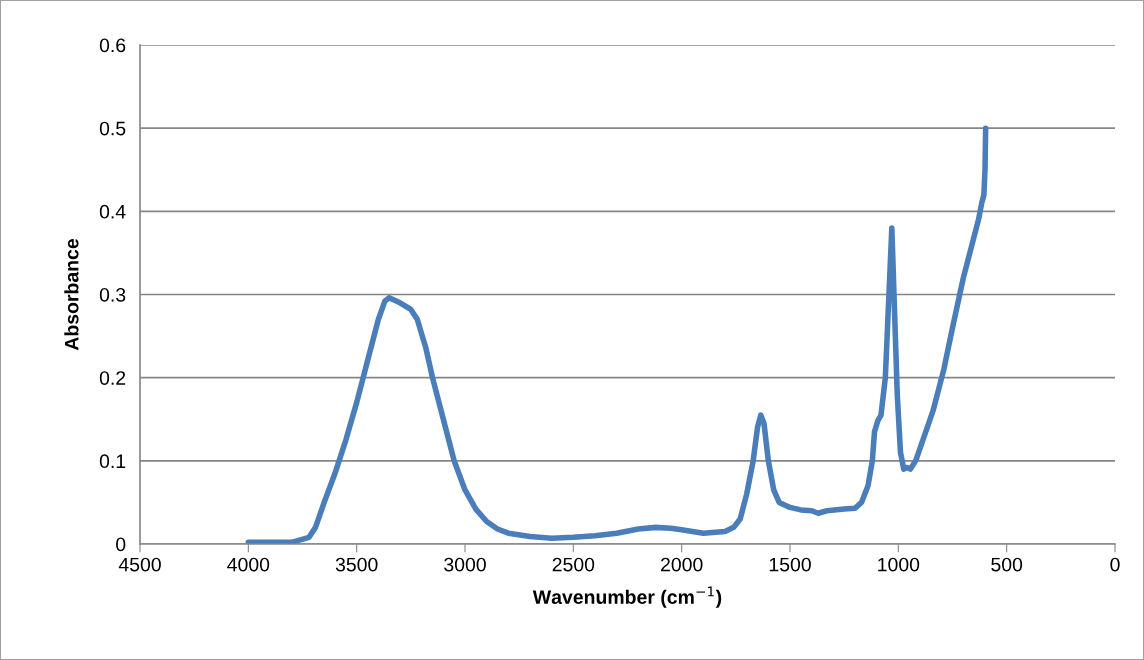 The height and width of the screenshot is (660, 1144). Describe the element at coordinates (1007, 564) in the screenshot. I see `x-tick-label: 500` at that location.